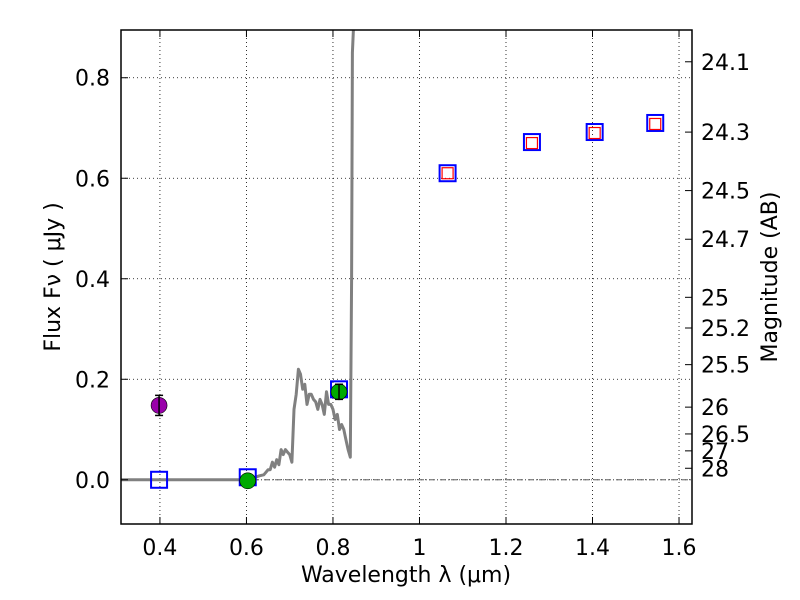 Image resolution: width=800 pixels, height=600 pixels. I want to click on x-tick-label: 0.8, so click(332, 548).